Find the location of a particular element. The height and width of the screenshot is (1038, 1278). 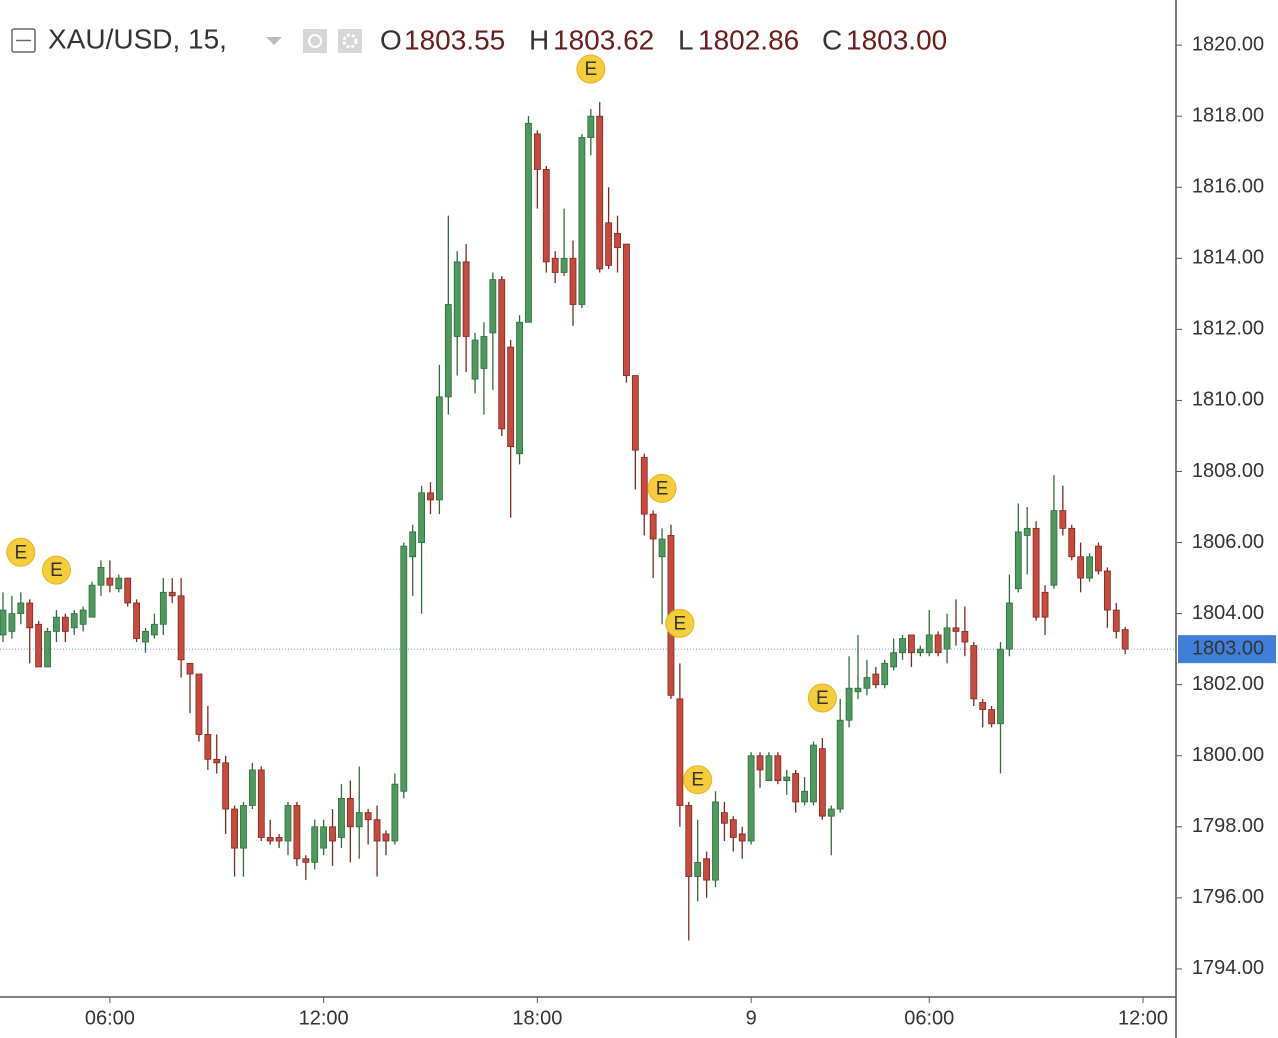

ohlc-value: 1803.62 is located at coordinates (603, 39).